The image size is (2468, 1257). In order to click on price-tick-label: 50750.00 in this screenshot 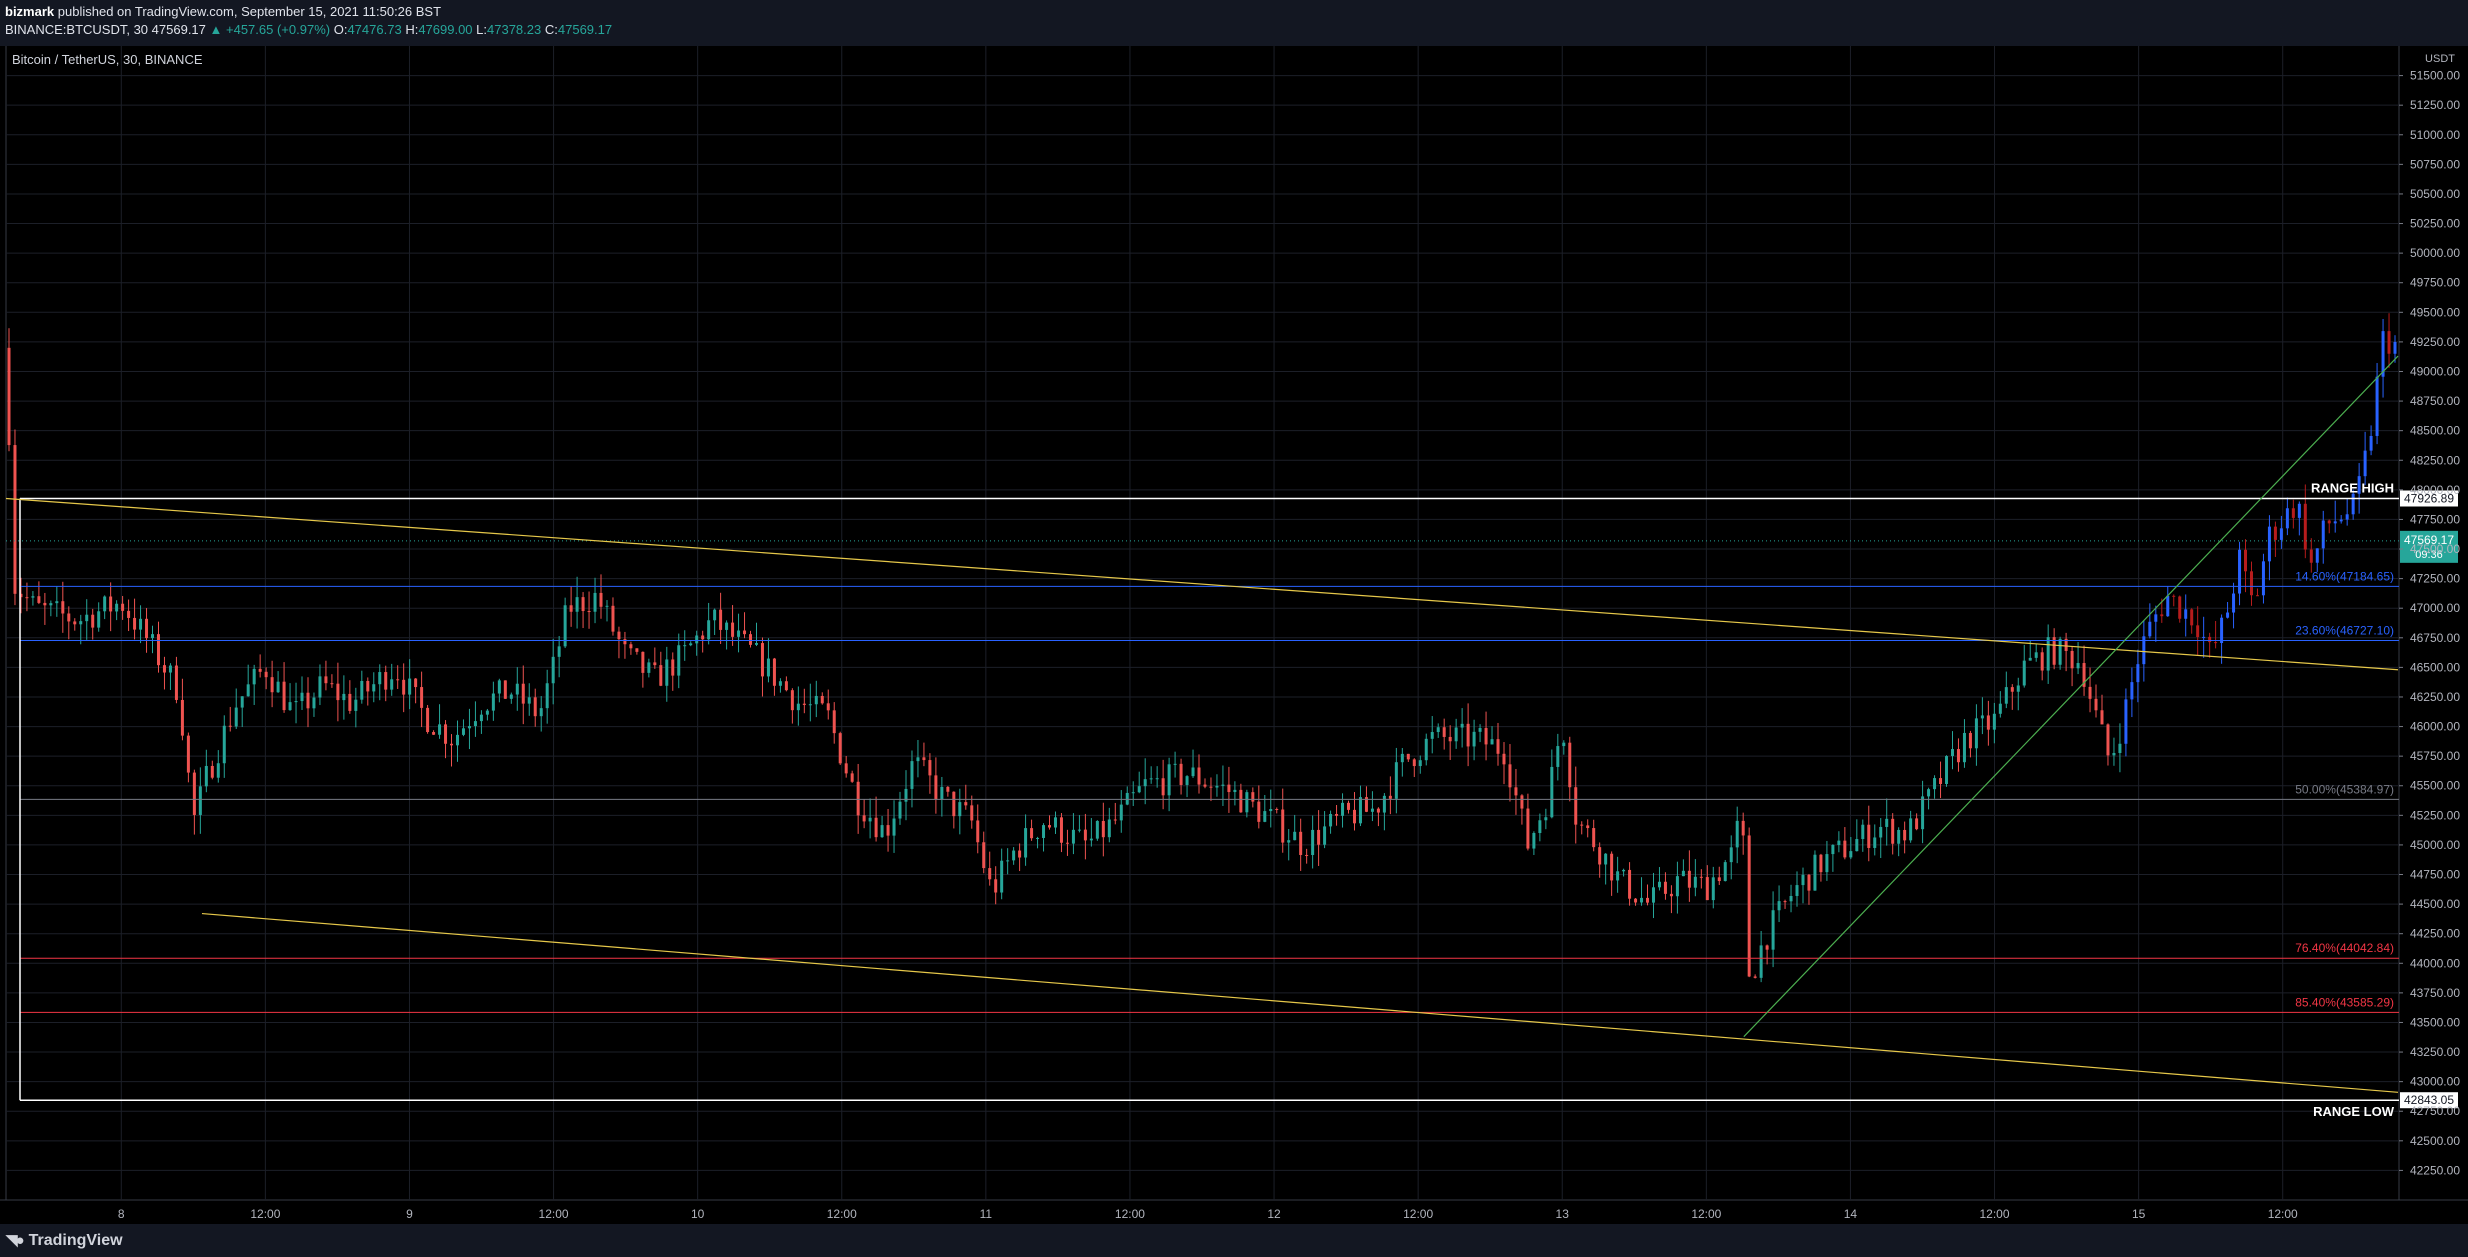, I will do `click(2435, 164)`.